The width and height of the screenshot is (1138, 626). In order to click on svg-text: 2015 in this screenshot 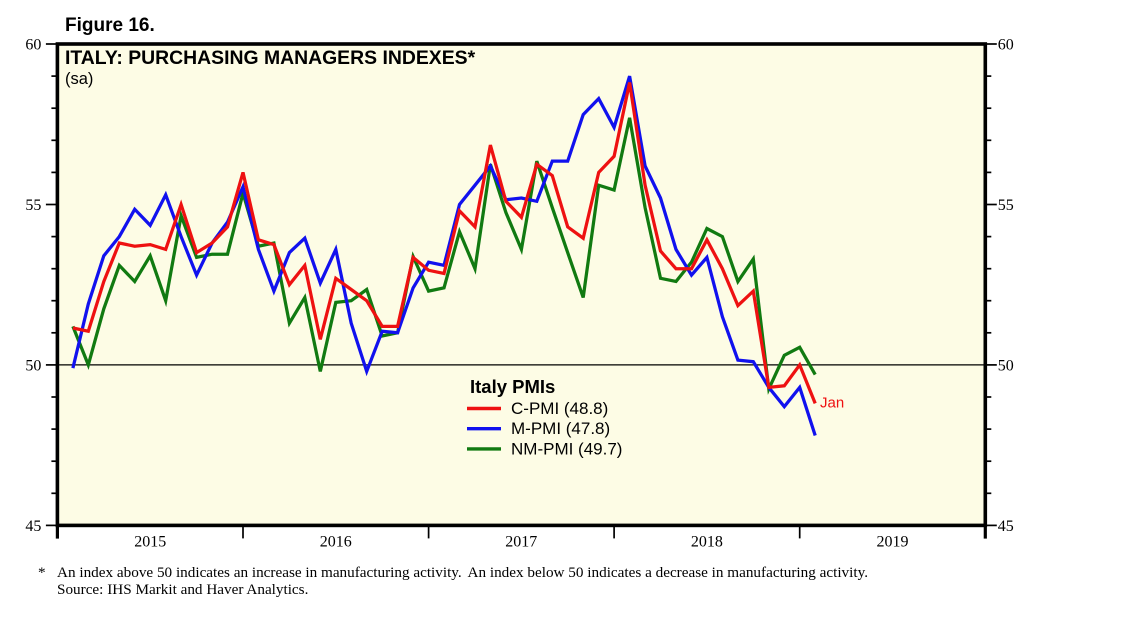, I will do `click(150, 542)`.